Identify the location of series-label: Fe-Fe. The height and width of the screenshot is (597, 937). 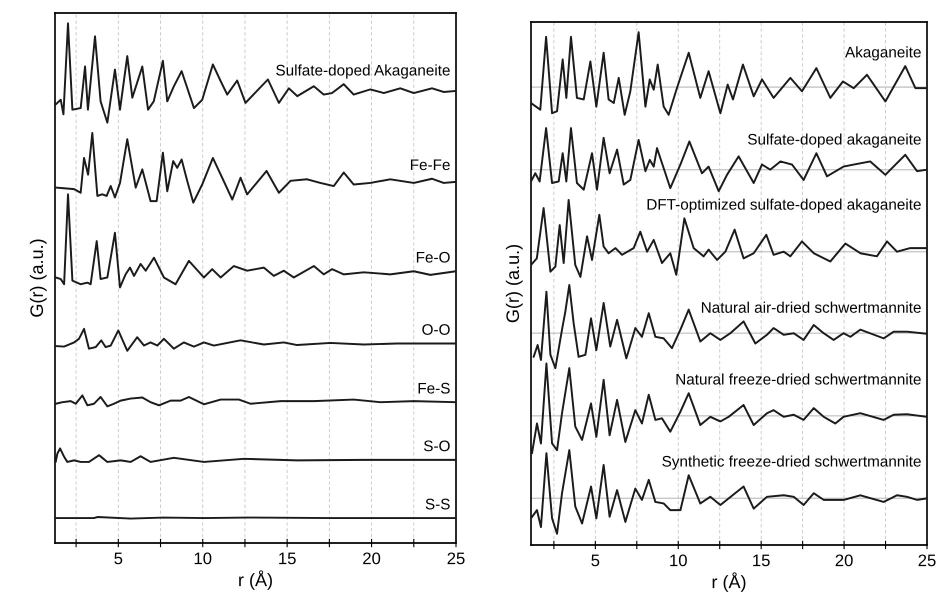
(430, 165).